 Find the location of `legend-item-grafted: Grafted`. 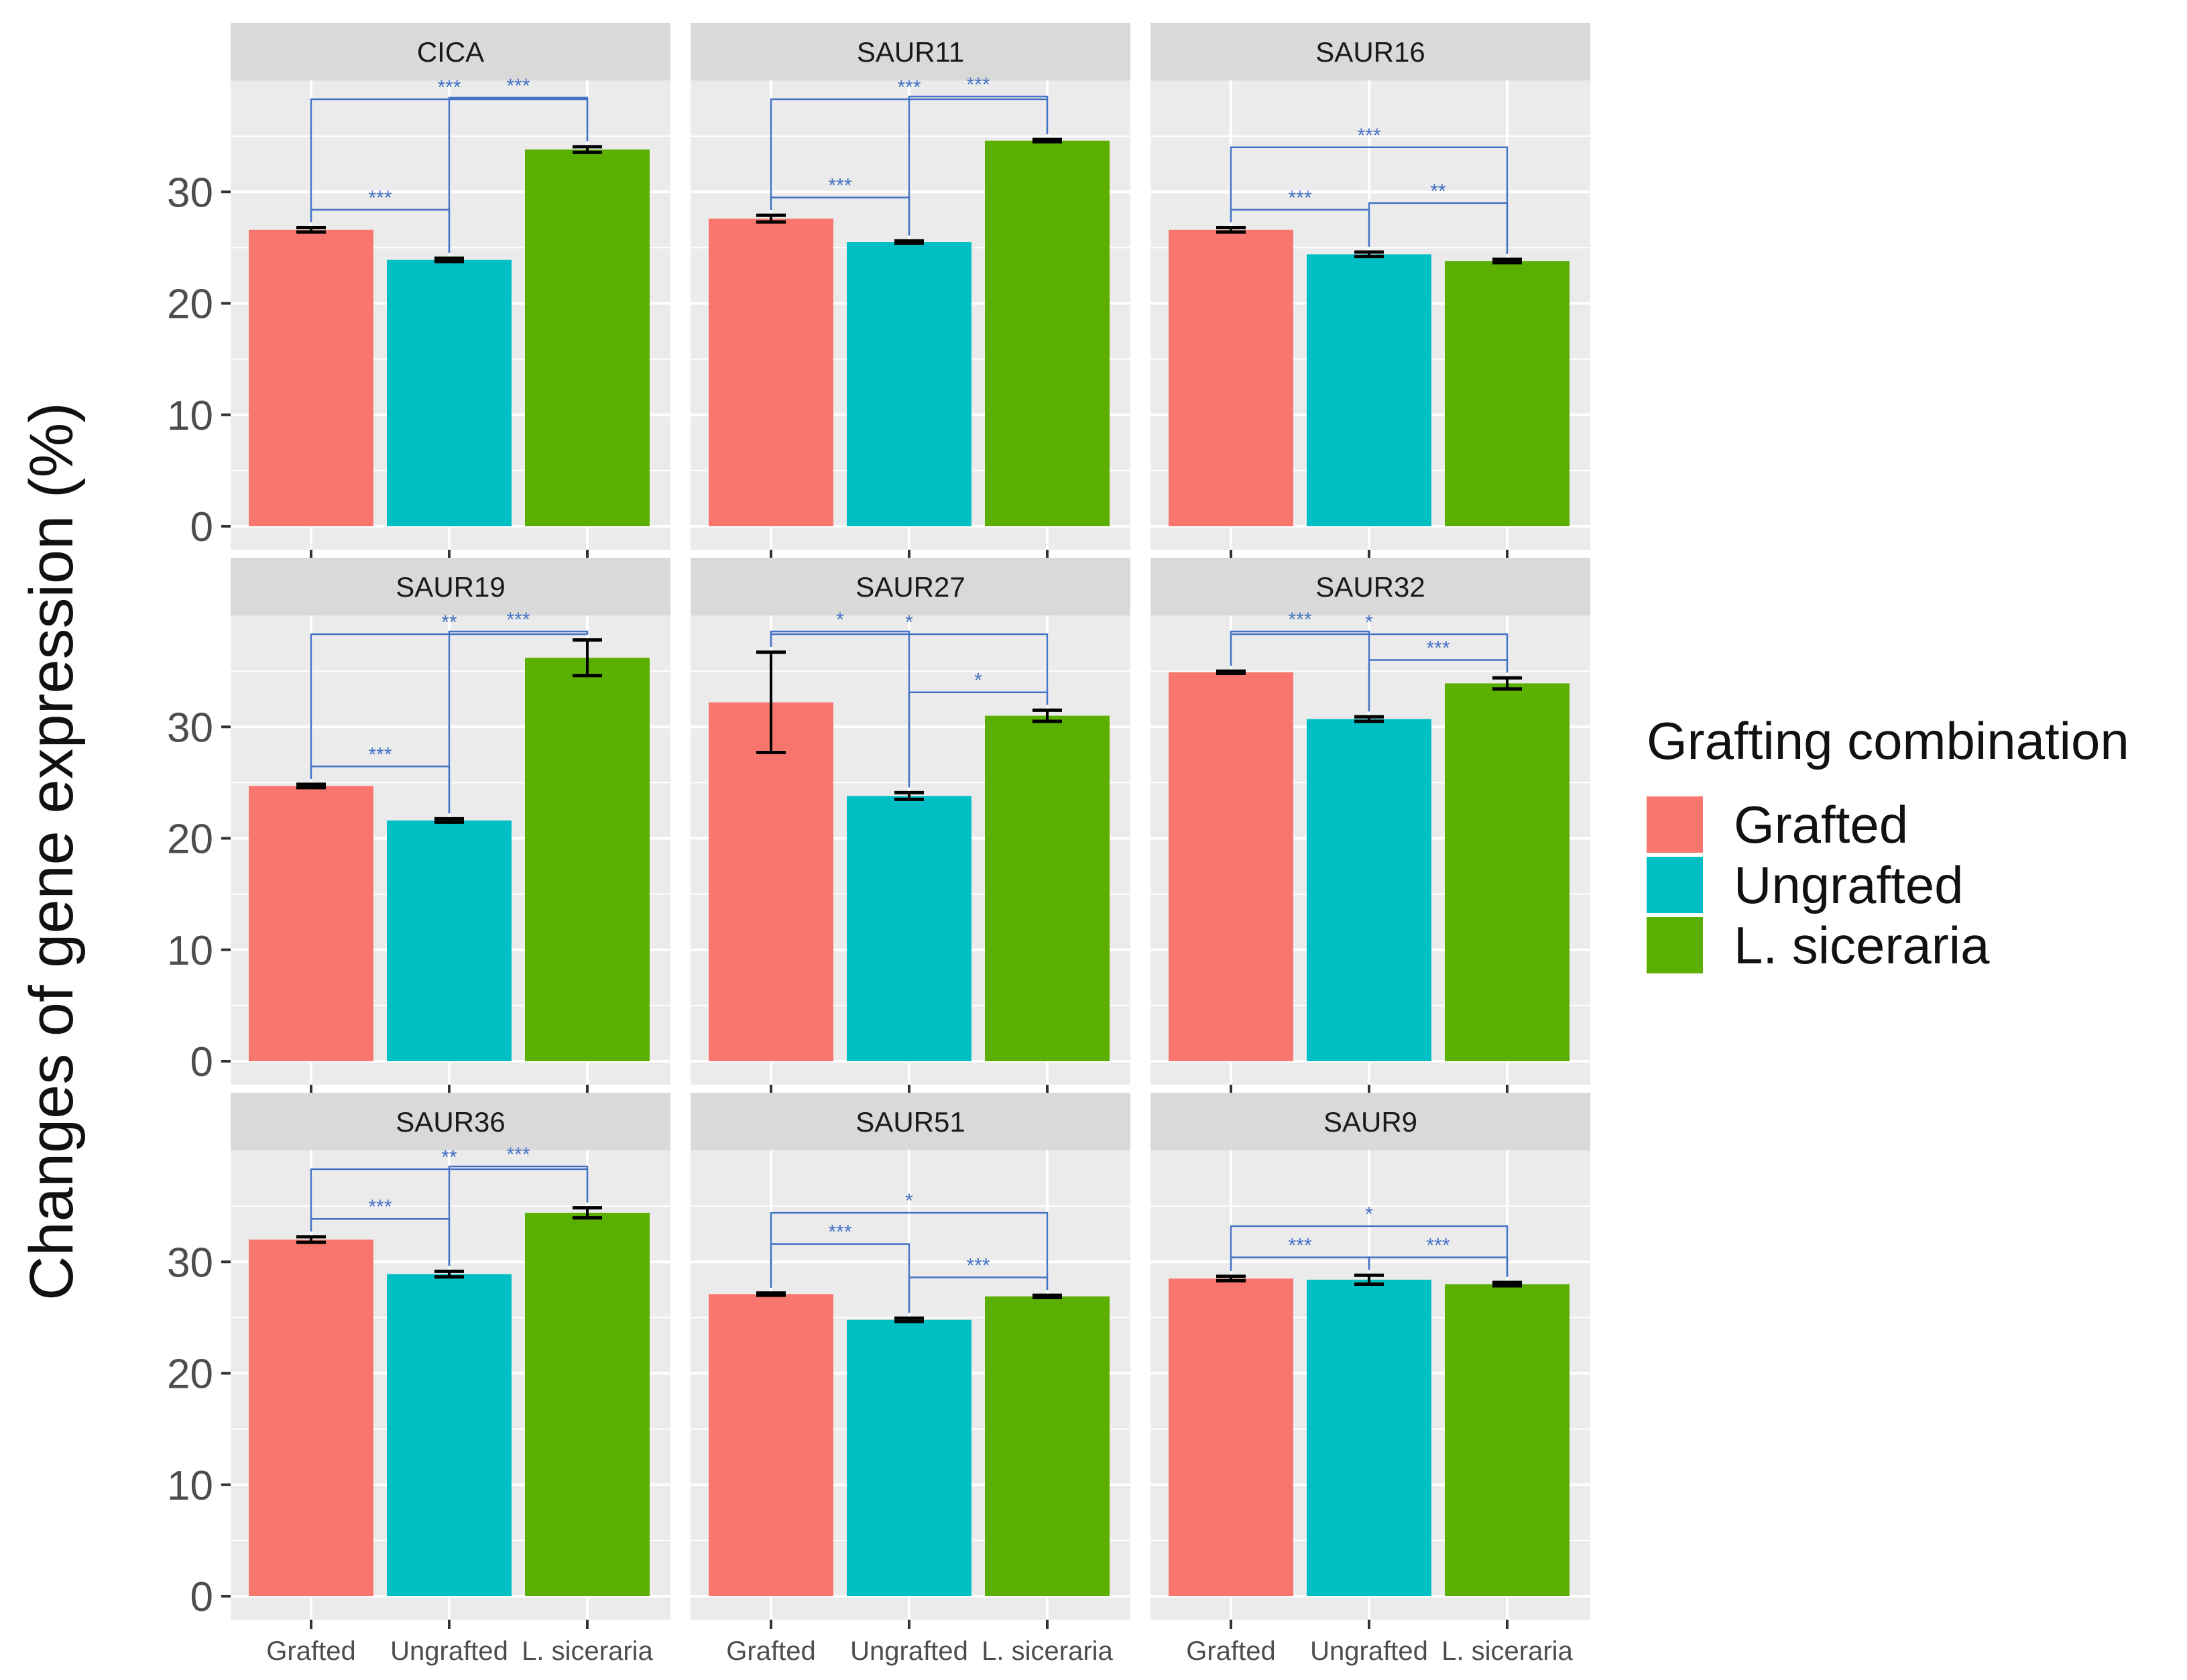

legend-item-grafted: Grafted is located at coordinates (1911, 824).